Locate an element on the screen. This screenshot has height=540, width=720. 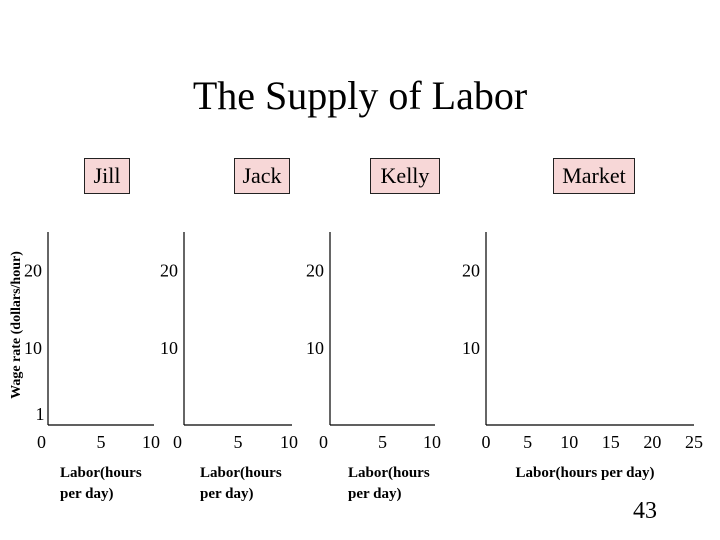
x-tick-label: 20 is located at coordinates (652, 442).